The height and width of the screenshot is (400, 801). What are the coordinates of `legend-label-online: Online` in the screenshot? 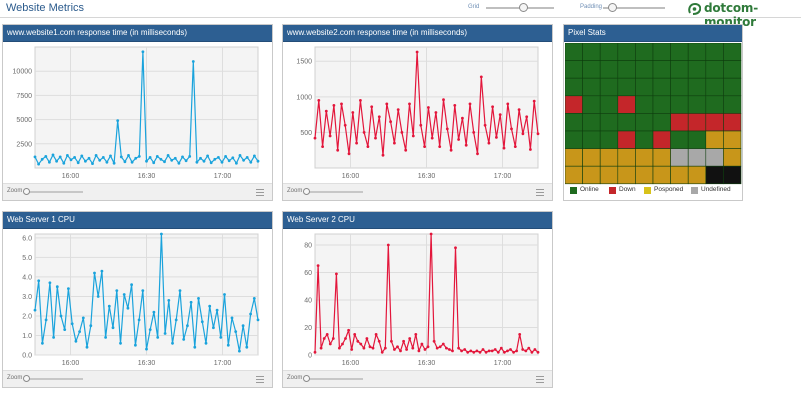 It's located at (589, 189).